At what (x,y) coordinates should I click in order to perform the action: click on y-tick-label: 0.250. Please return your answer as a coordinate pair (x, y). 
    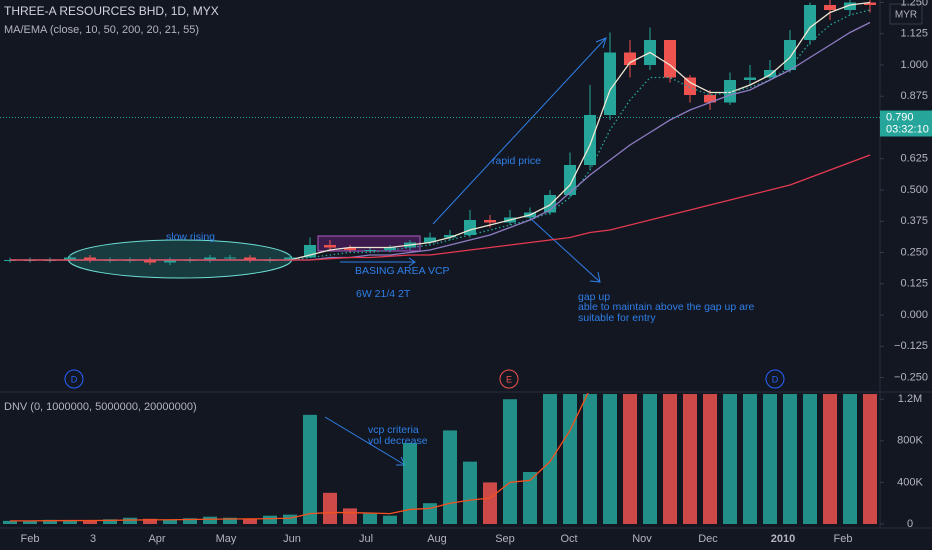
    Looking at the image, I should click on (914, 252).